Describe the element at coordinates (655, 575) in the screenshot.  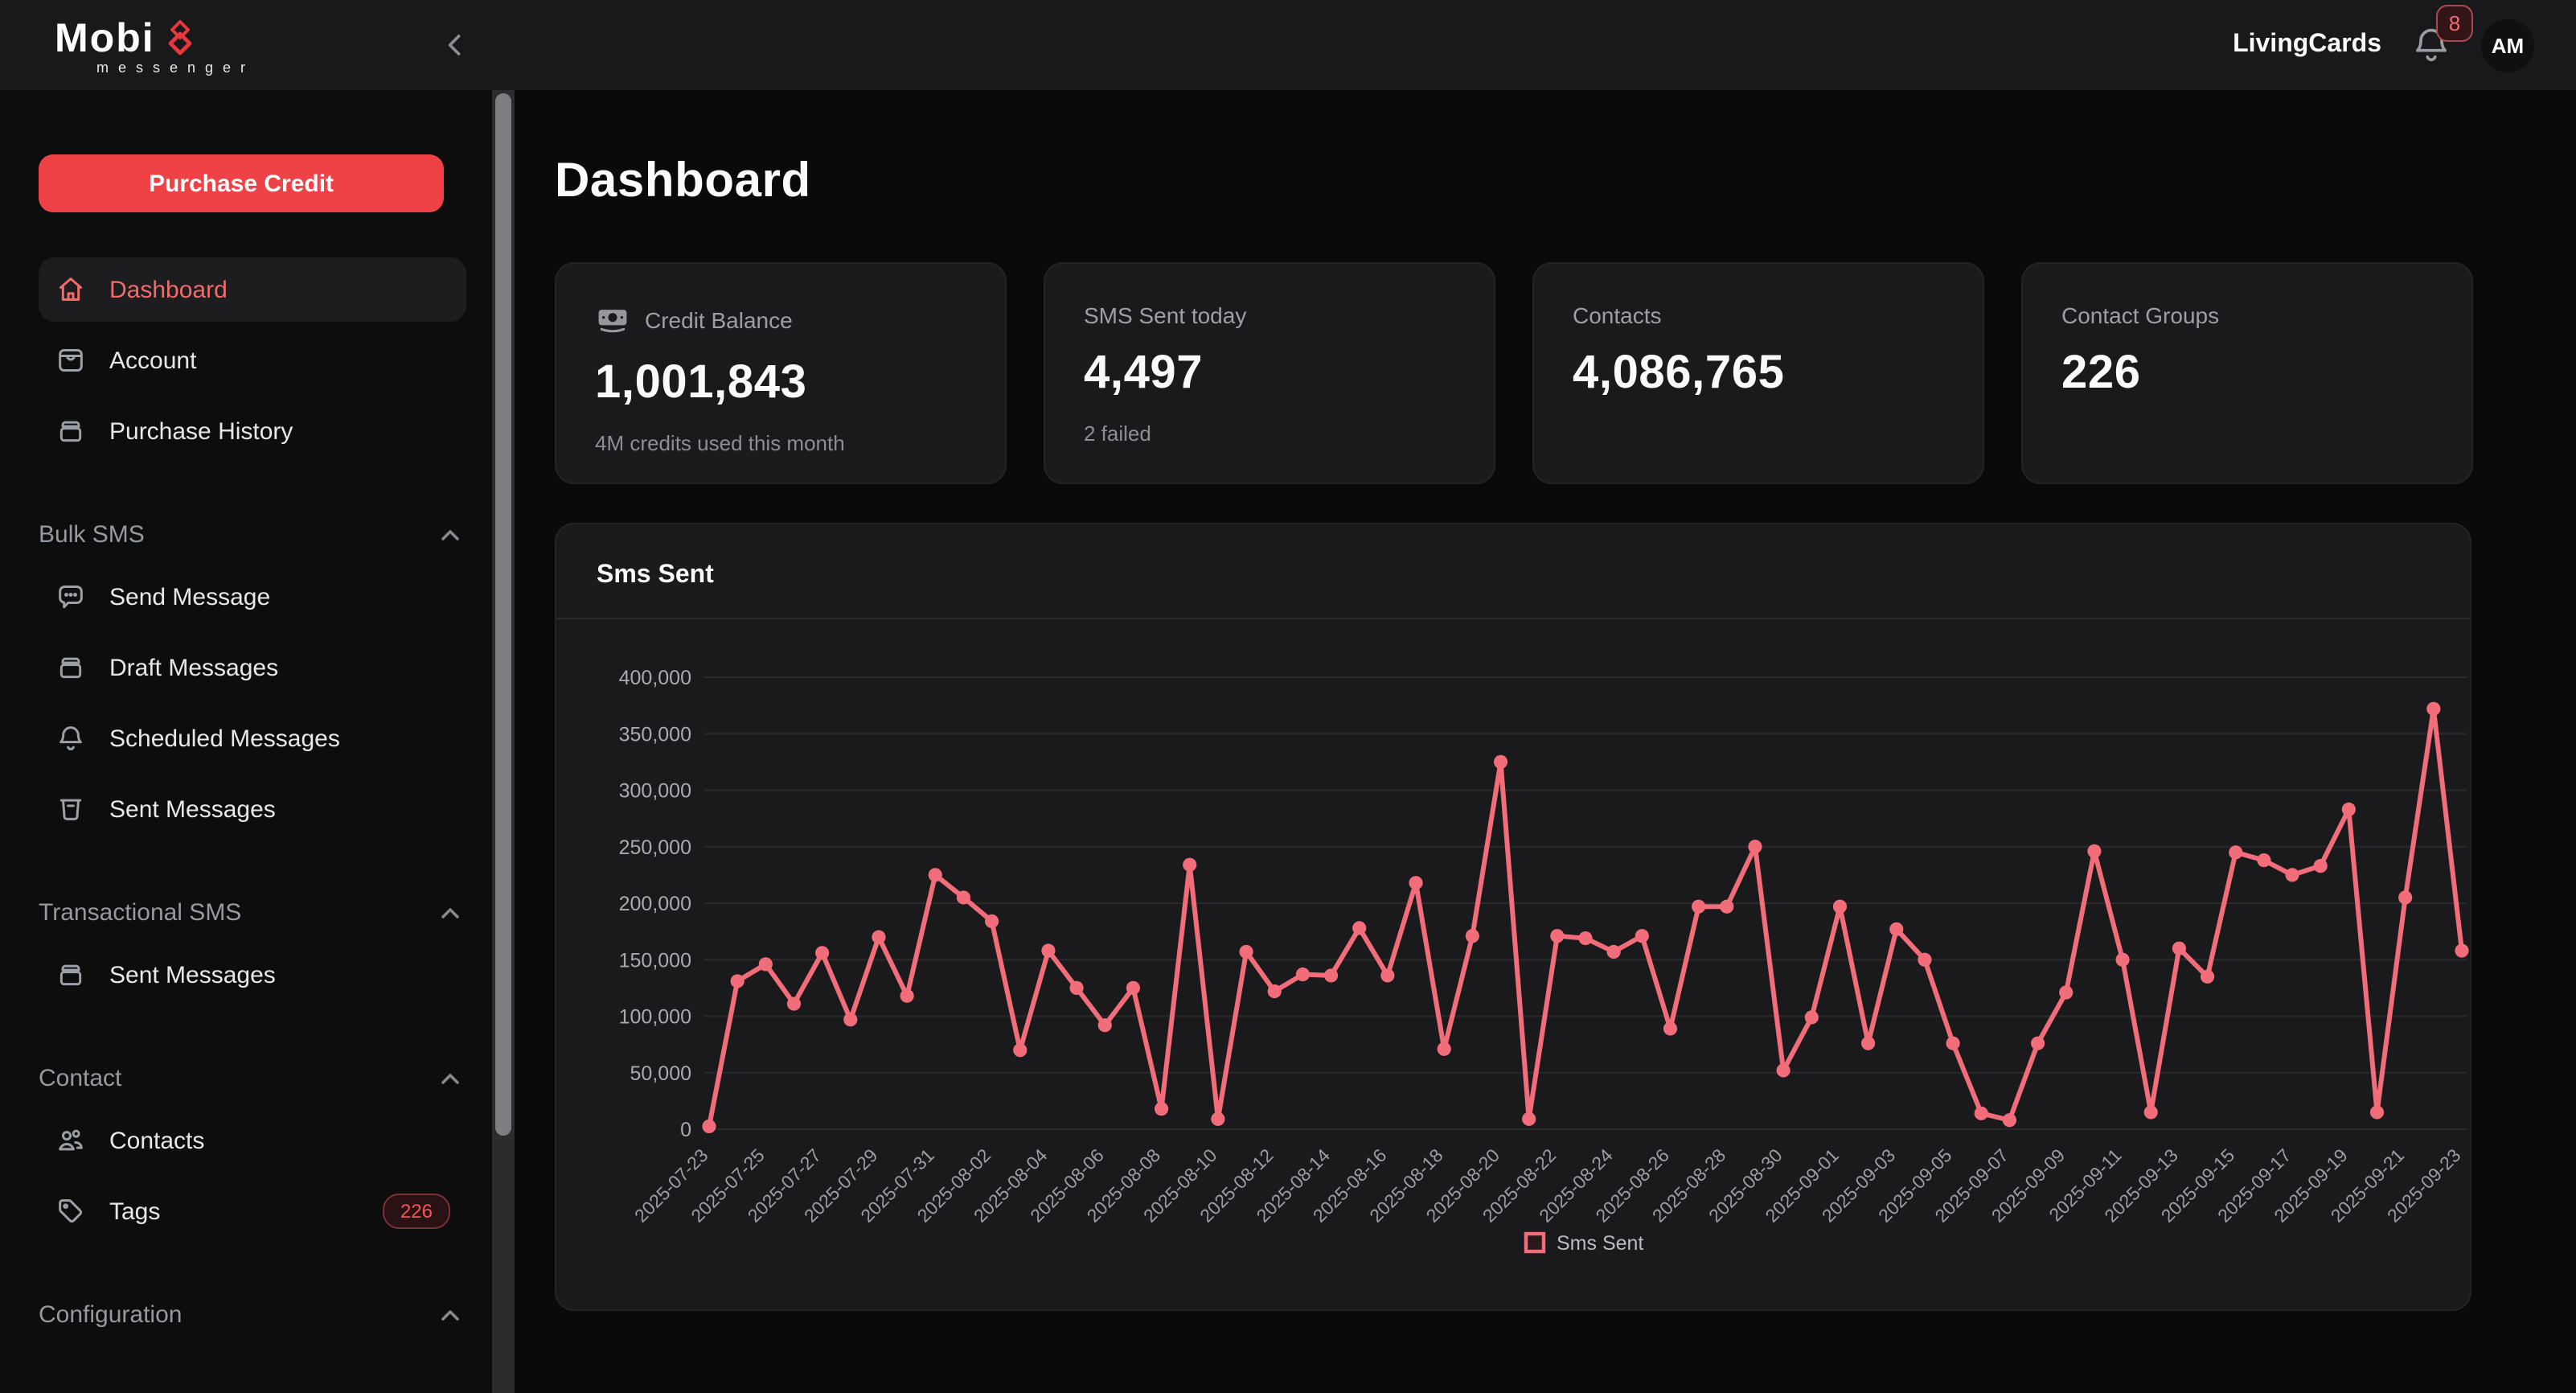
I see `chart-title: Sms Sent` at that location.